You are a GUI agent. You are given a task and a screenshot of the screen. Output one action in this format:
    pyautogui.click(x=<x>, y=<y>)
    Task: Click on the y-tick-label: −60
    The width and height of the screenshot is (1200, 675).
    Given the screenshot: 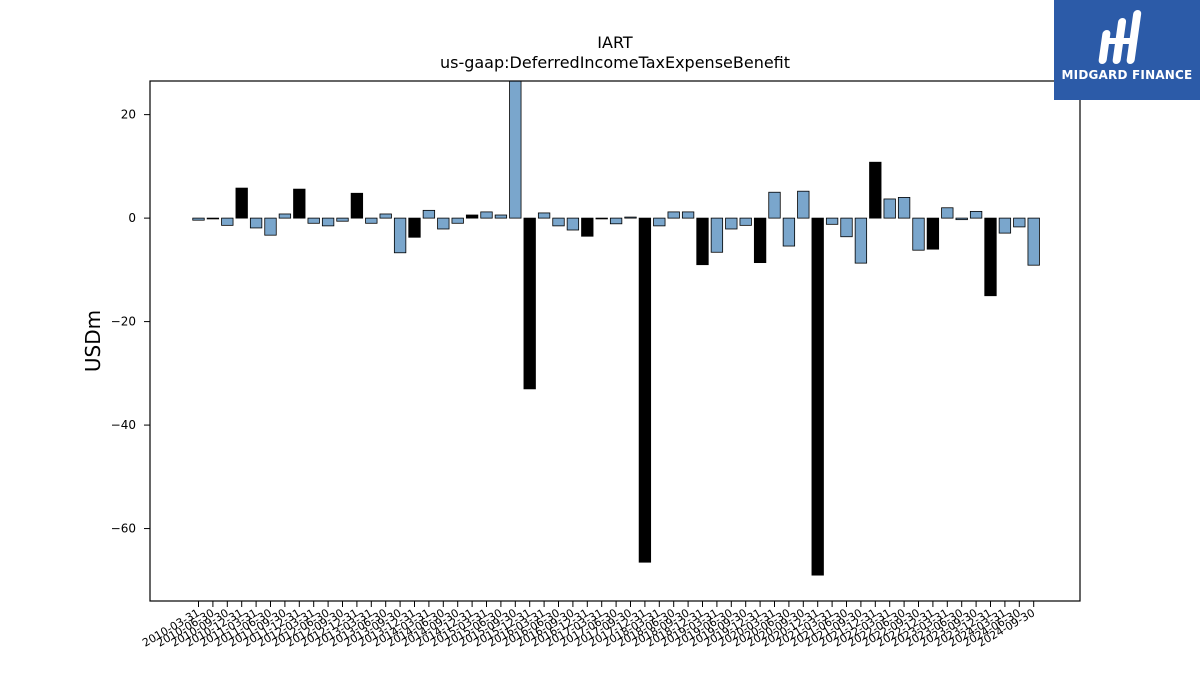 What is the action you would take?
    pyautogui.click(x=123, y=529)
    